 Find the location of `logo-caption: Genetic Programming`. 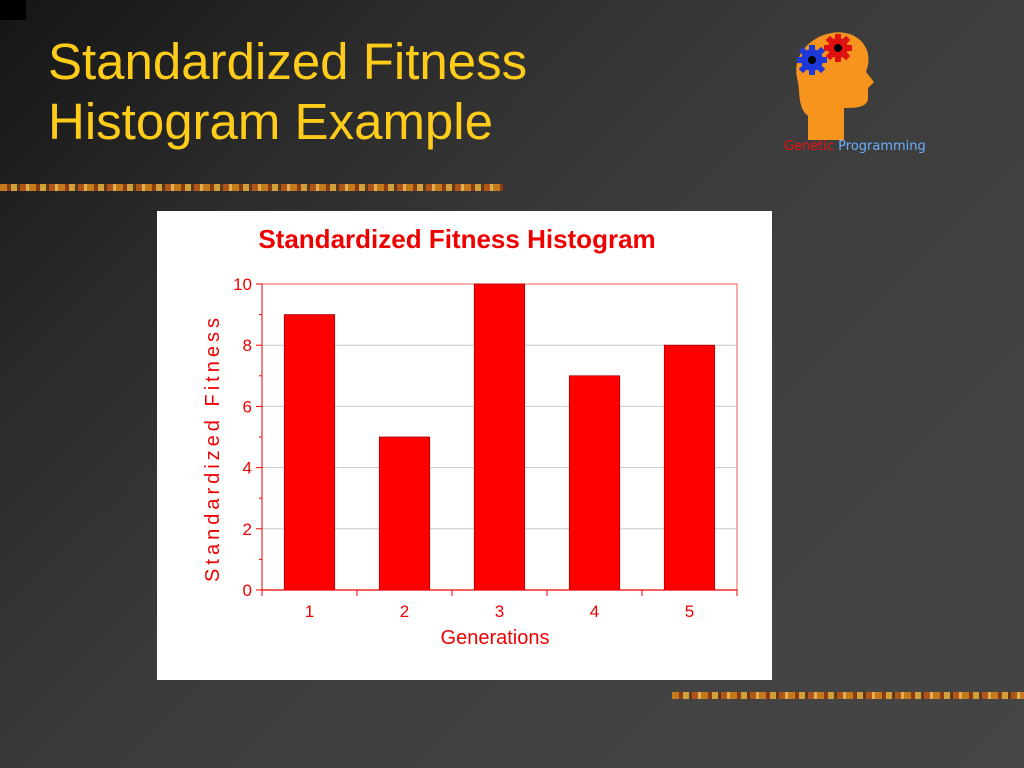

logo-caption: Genetic Programming is located at coordinates (884, 146).